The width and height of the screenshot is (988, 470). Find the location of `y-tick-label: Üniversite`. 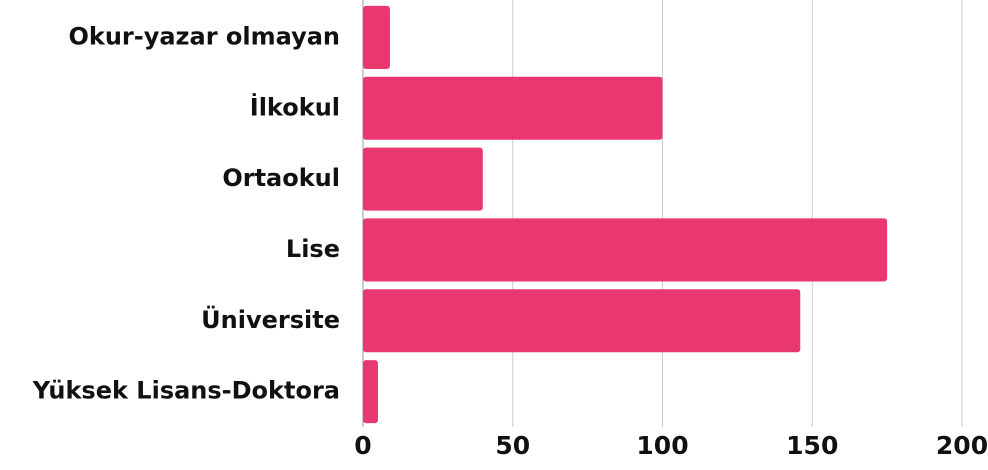

y-tick-label: Üniversite is located at coordinates (270, 319).